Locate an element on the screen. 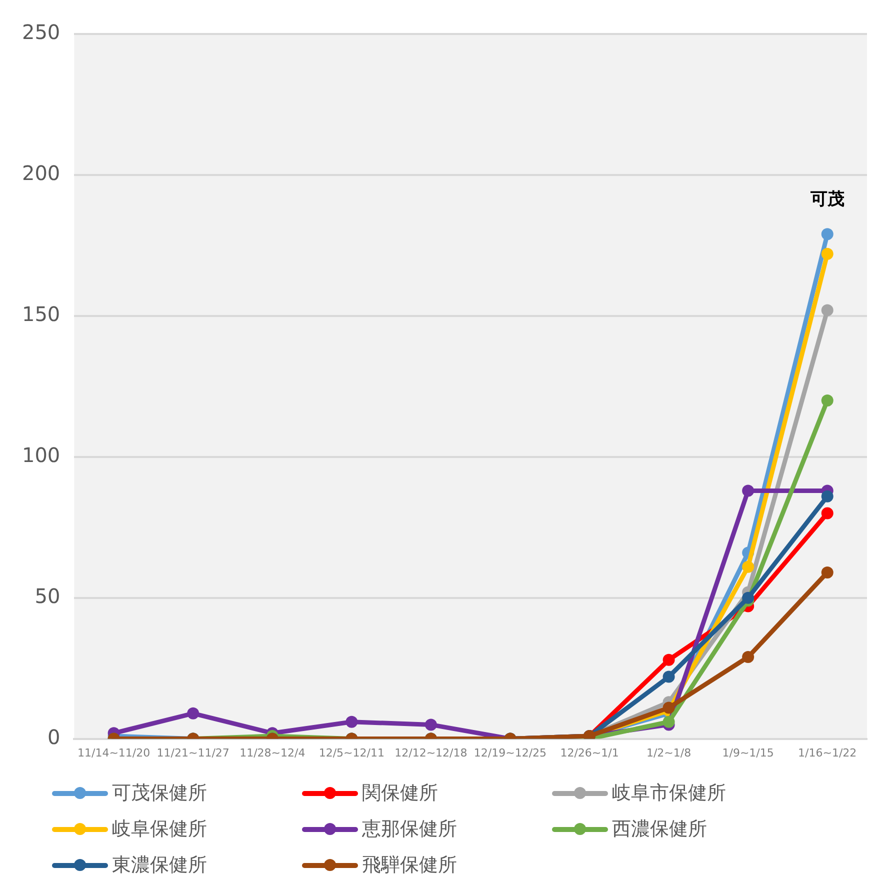 The image size is (881, 893). legend-label: 岐阜市保健所 is located at coordinates (669, 793).